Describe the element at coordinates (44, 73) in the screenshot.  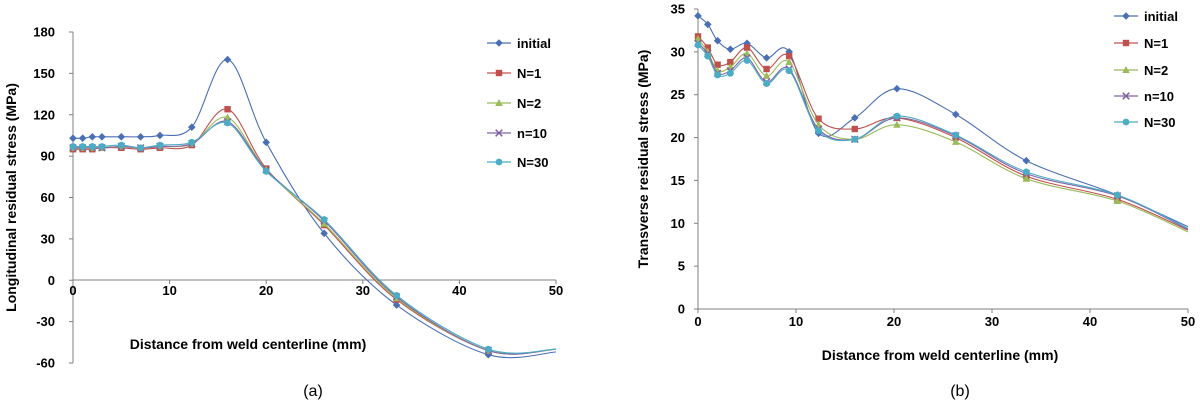
I see `y-tick-label: 150` at that location.